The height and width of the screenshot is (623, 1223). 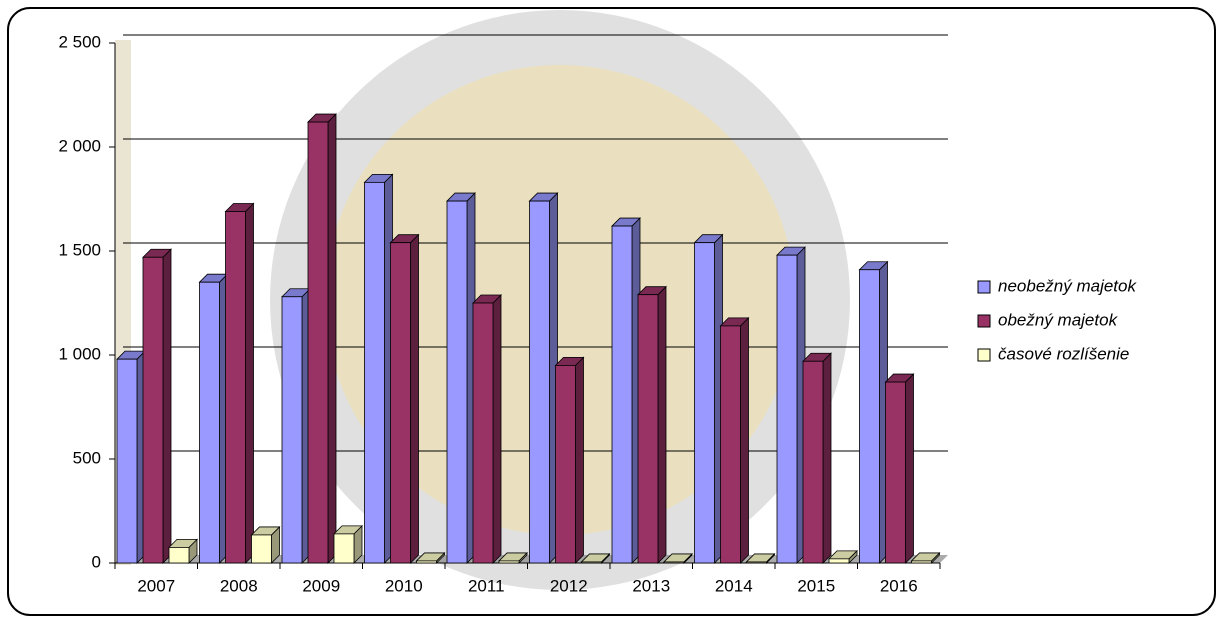 What do you see at coordinates (734, 585) in the screenshot?
I see `x-tick-label: 2014` at bounding box center [734, 585].